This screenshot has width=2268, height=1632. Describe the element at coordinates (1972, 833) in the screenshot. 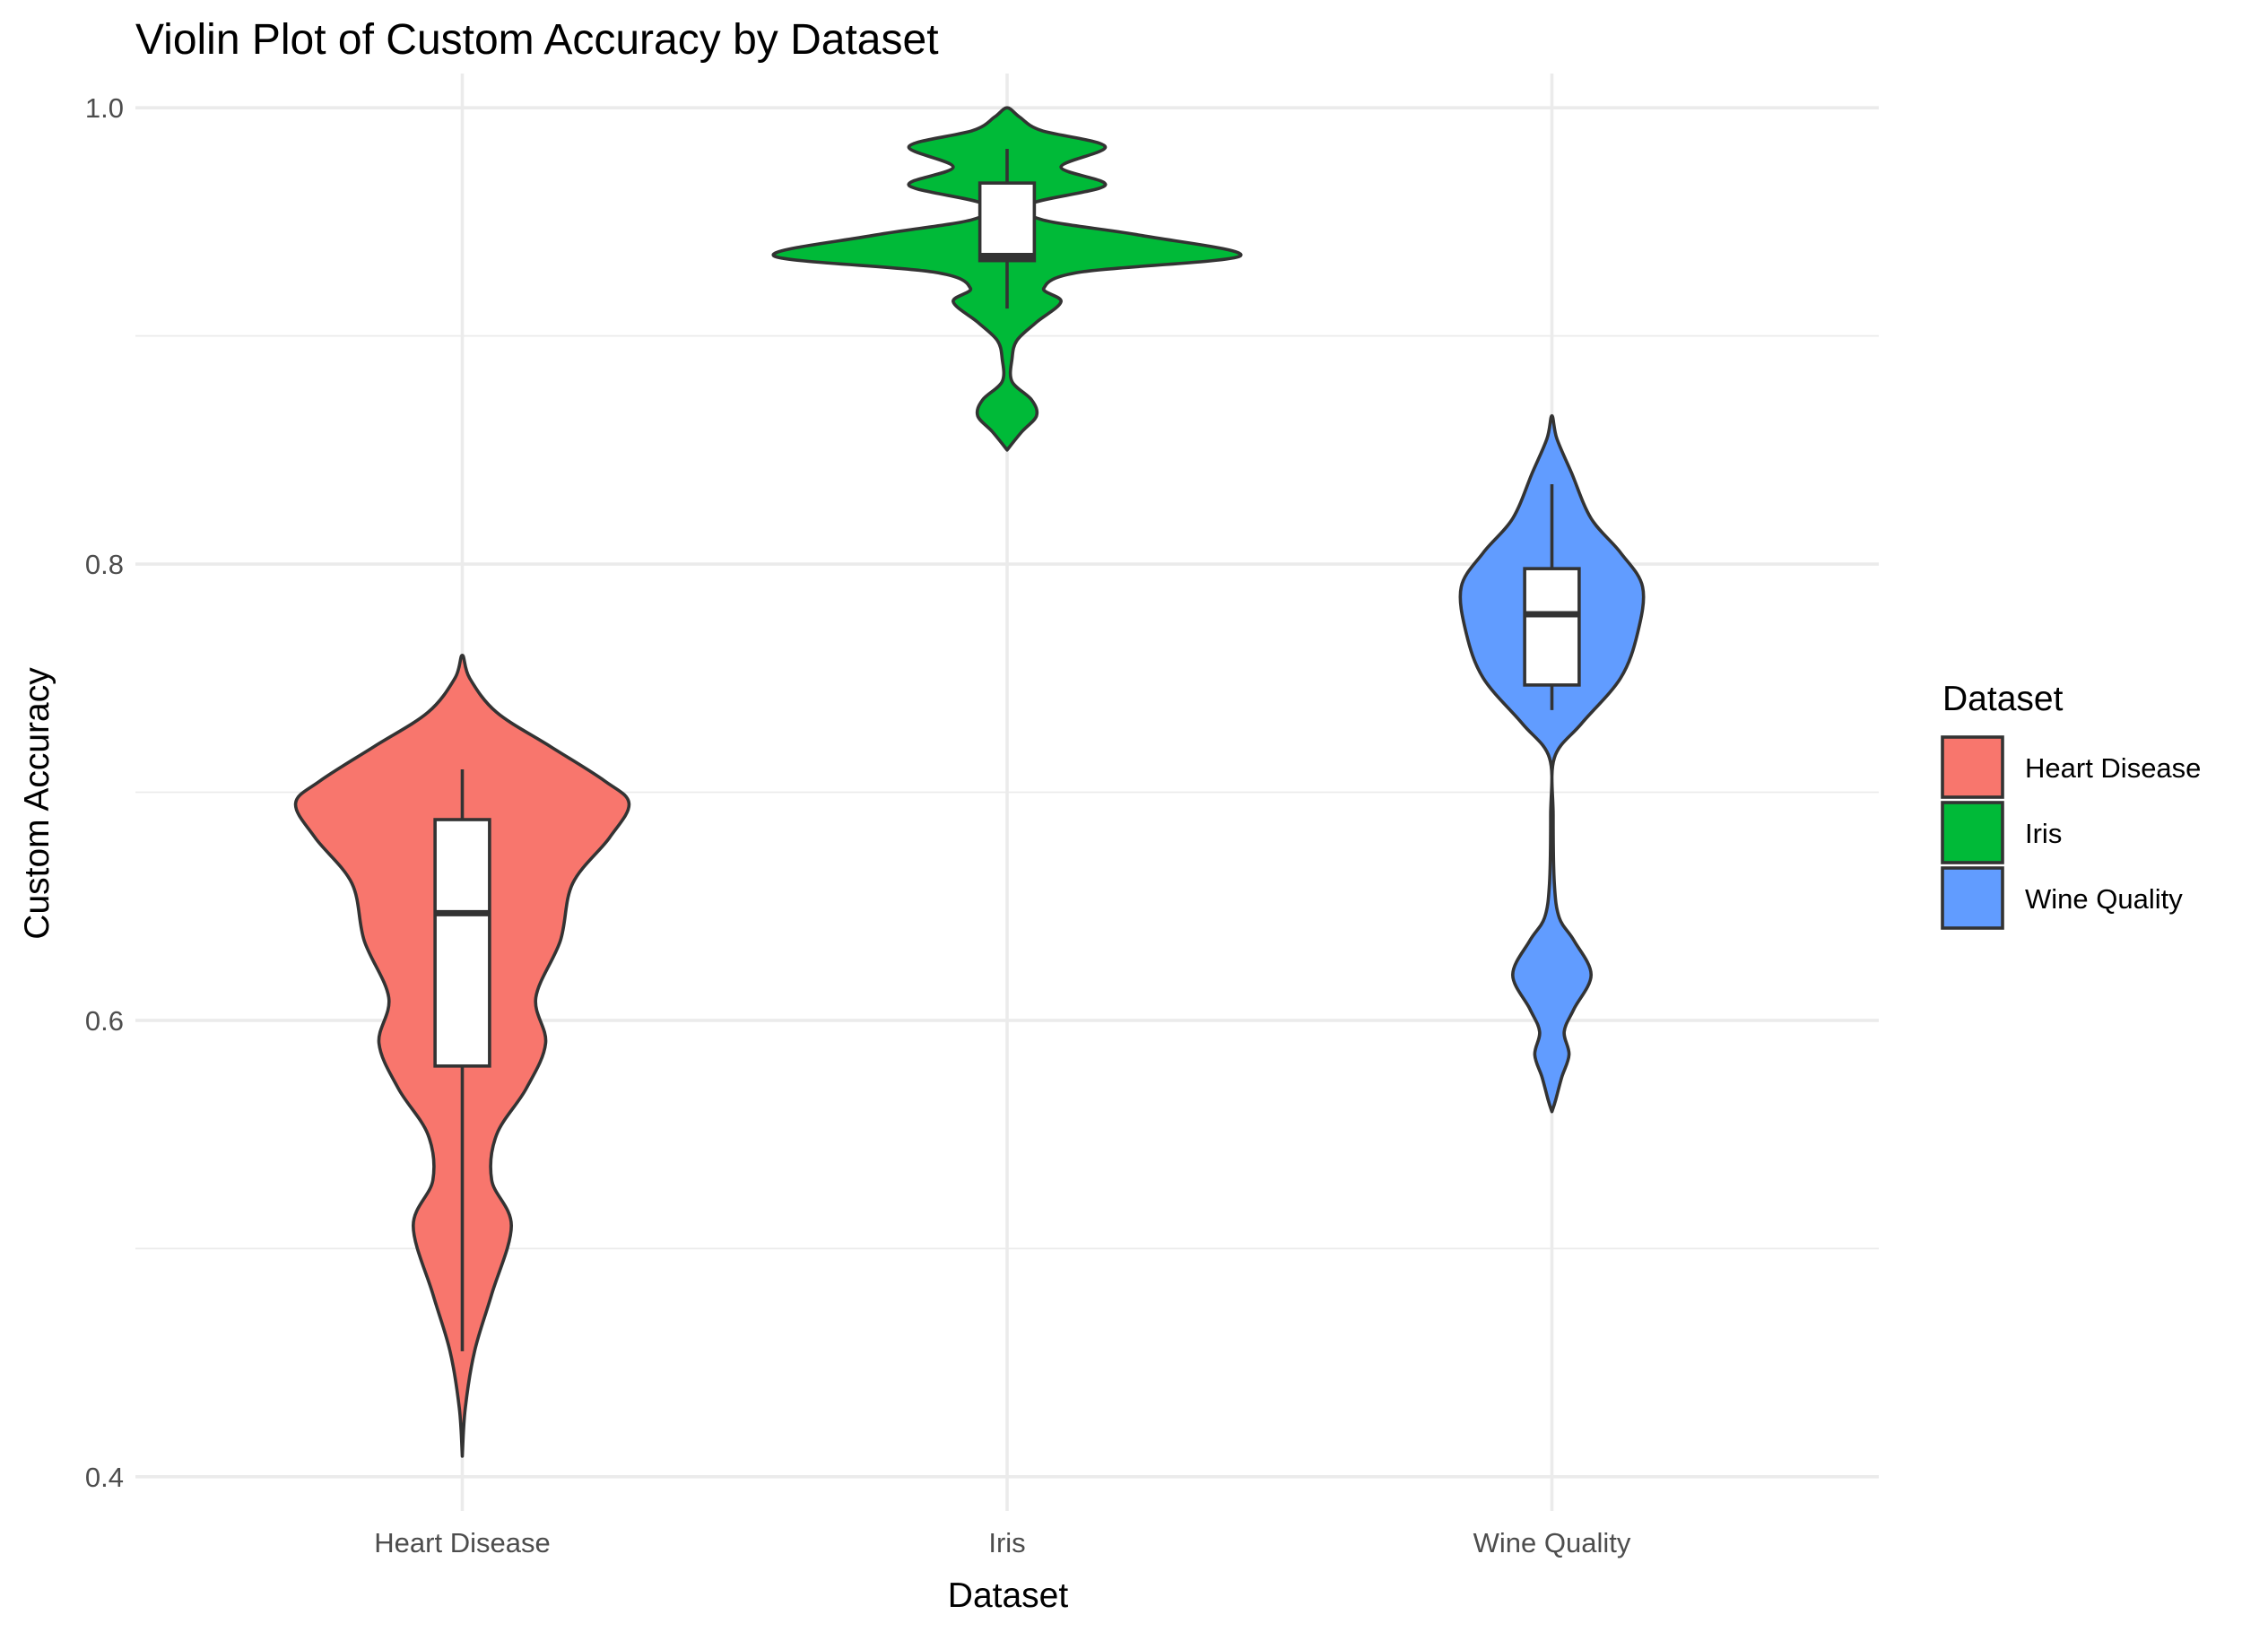

I see `legend-key-iris` at that location.